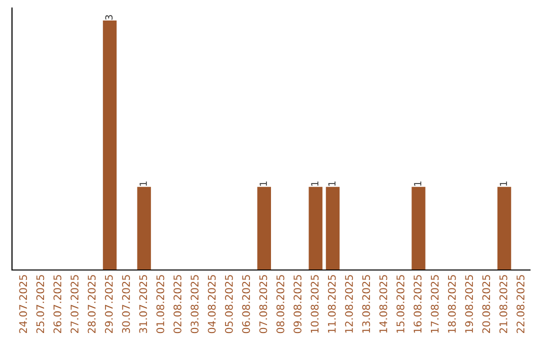 This screenshot has width=540, height=340. Describe the element at coordinates (400, 304) in the screenshot. I see `x-tick-label: 15.08.2025` at that location.